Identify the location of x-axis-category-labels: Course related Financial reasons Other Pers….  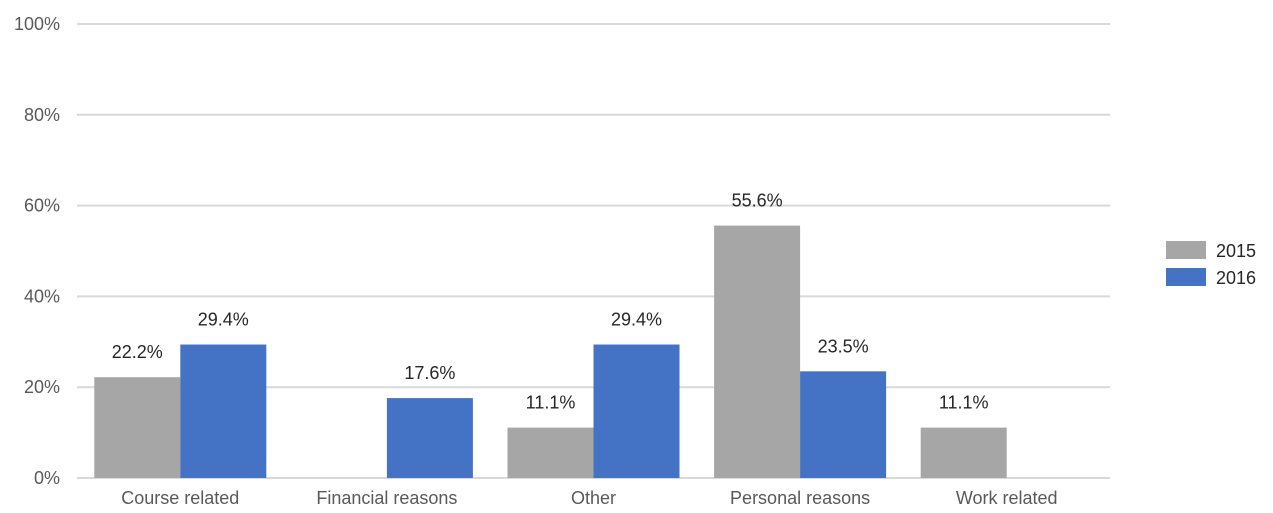
(589, 498).